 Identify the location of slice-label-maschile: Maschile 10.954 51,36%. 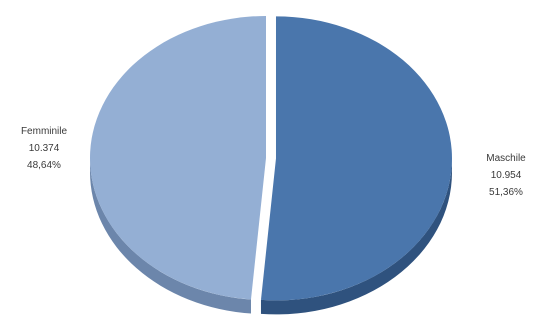
(506, 175).